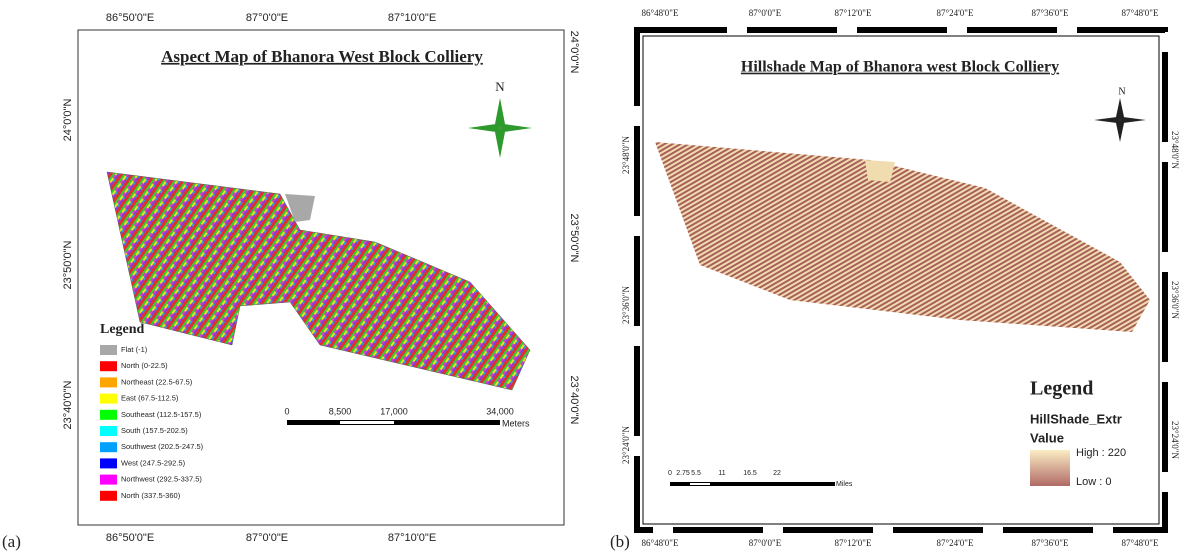 The height and width of the screenshot is (554, 1182). What do you see at coordinates (394, 411) in the screenshot?
I see `scale-label: 17,000` at bounding box center [394, 411].